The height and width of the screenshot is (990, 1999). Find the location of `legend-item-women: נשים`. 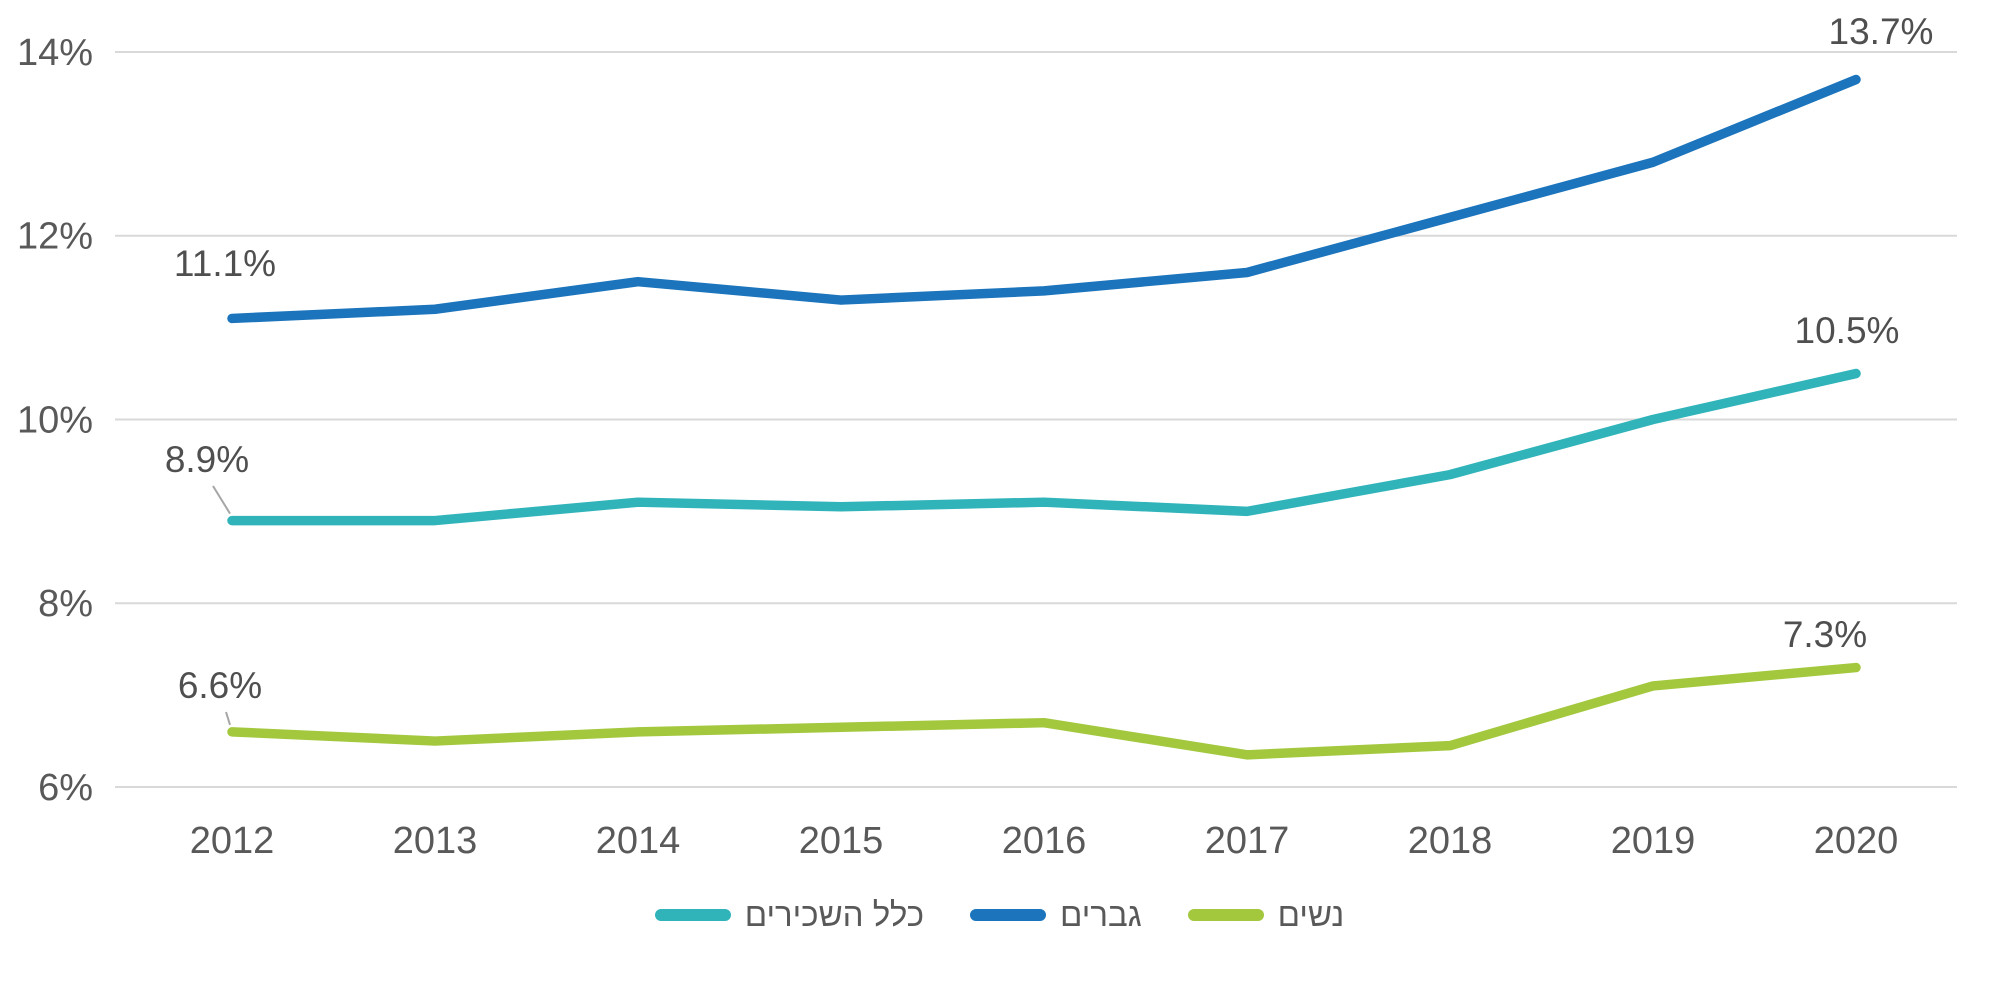

legend-item-women: נשים is located at coordinates (1266, 914).